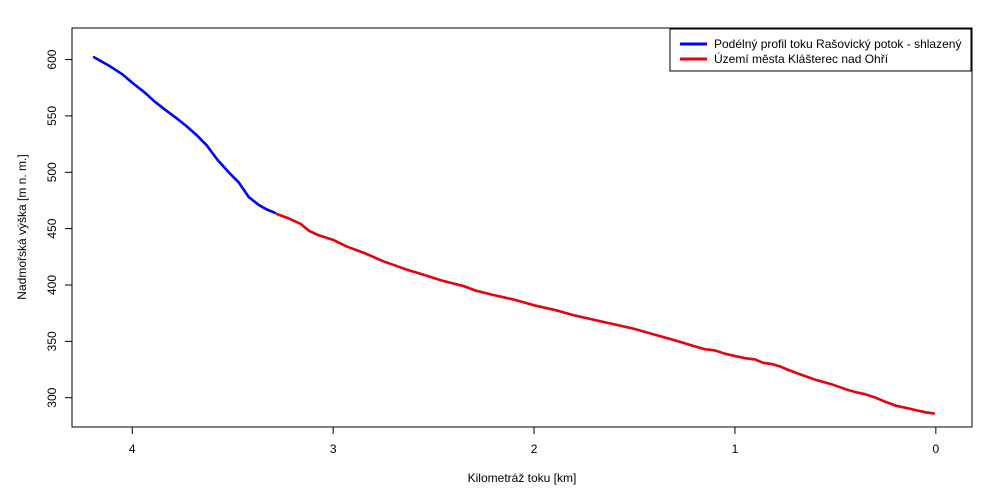  I want to click on legend-label-city: Území města Klášterec nad Ohří, so click(801, 58).